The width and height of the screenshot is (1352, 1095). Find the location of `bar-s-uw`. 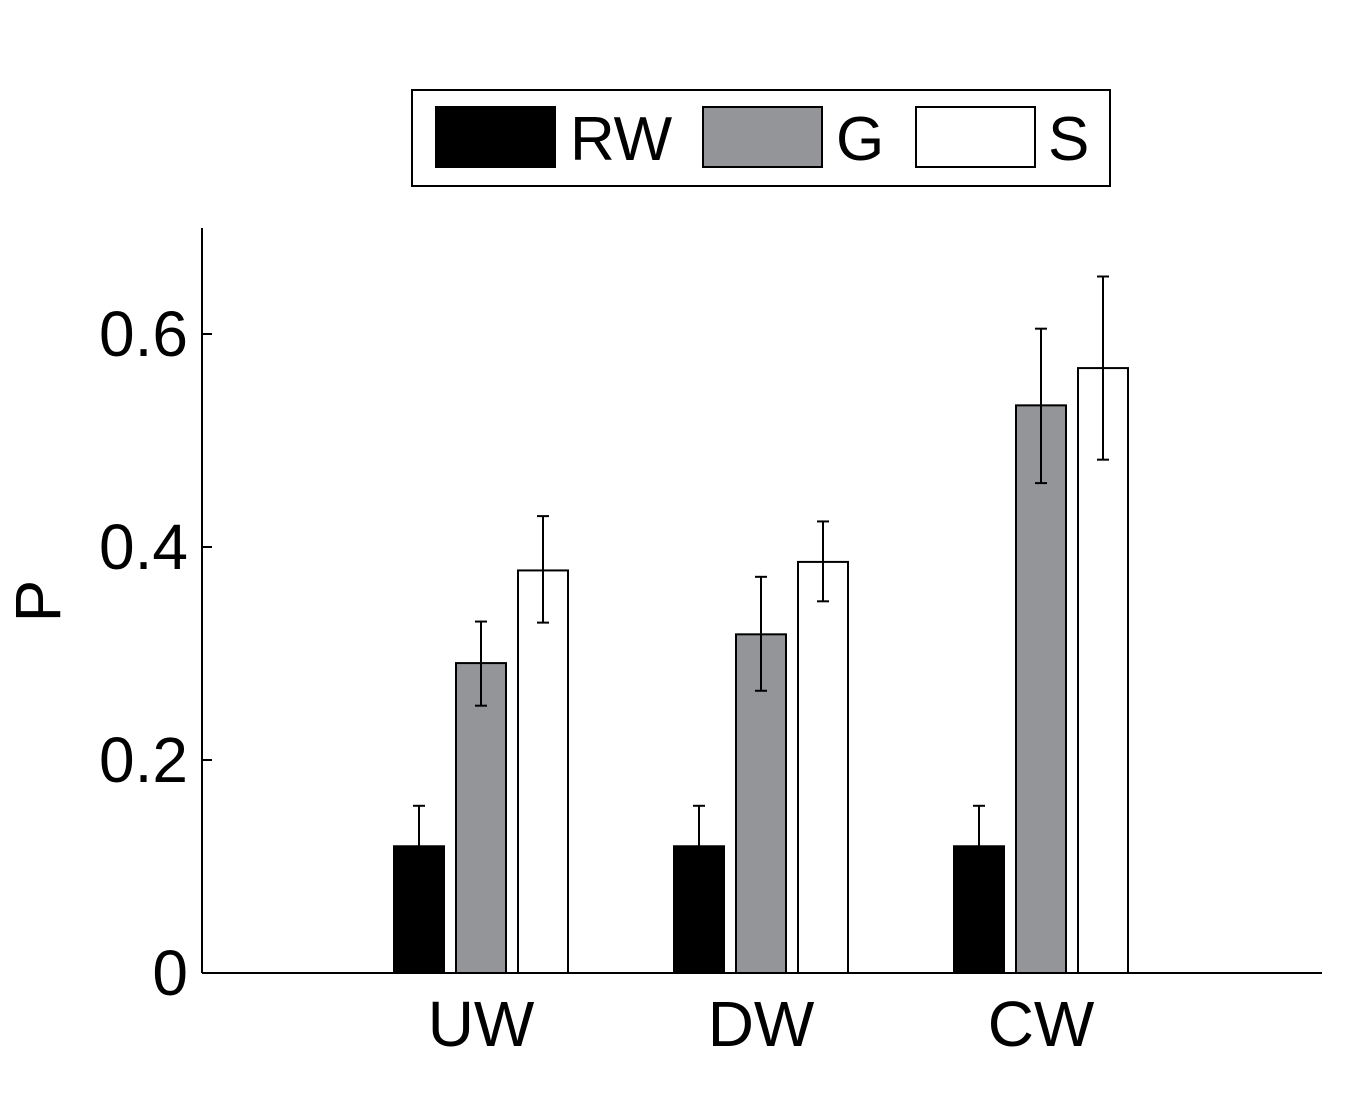

bar-s-uw is located at coordinates (543, 771).